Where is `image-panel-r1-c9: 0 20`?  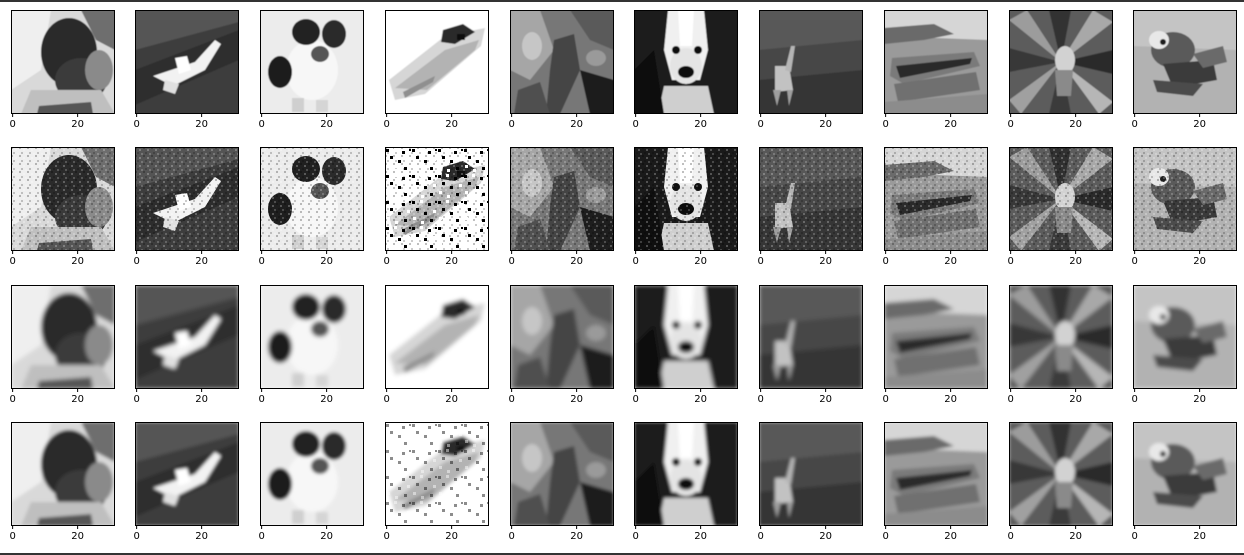 image-panel-r1-c9: 0 20 is located at coordinates (1184, 207).